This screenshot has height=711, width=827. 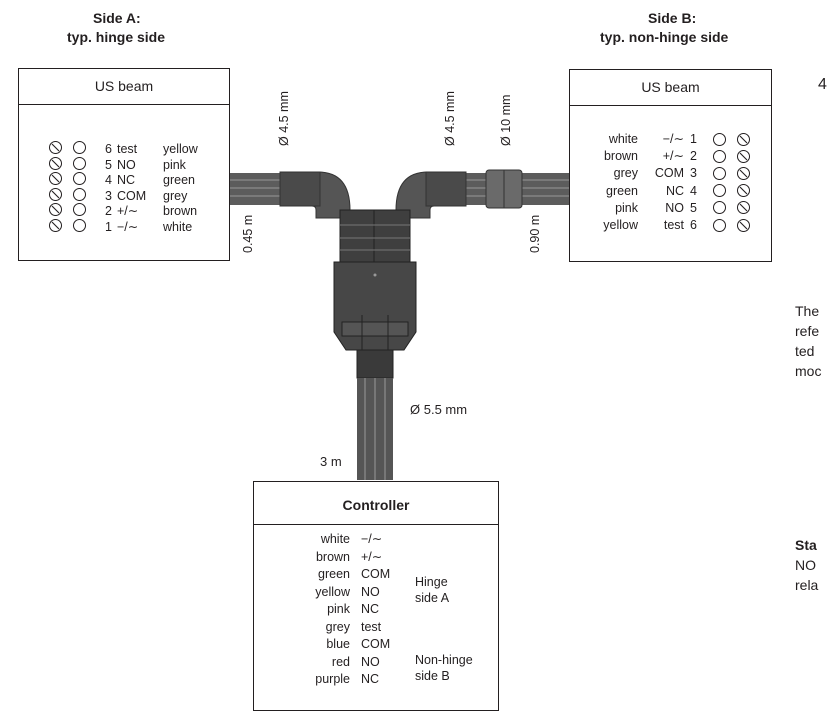 I want to click on side-b-title: Side B:, so click(x=672, y=18).